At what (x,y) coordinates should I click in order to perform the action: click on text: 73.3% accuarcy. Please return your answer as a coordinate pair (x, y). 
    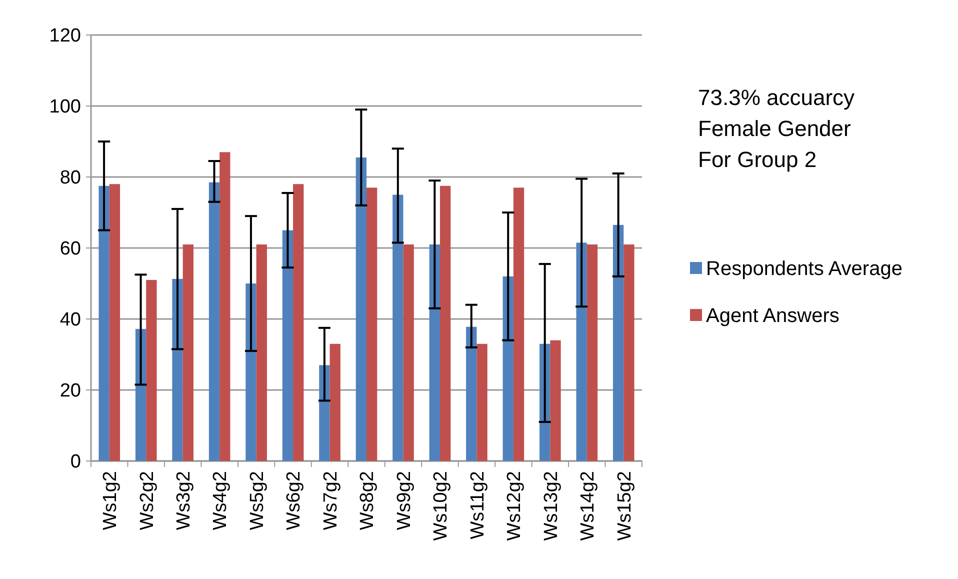
    Looking at the image, I should click on (776, 97).